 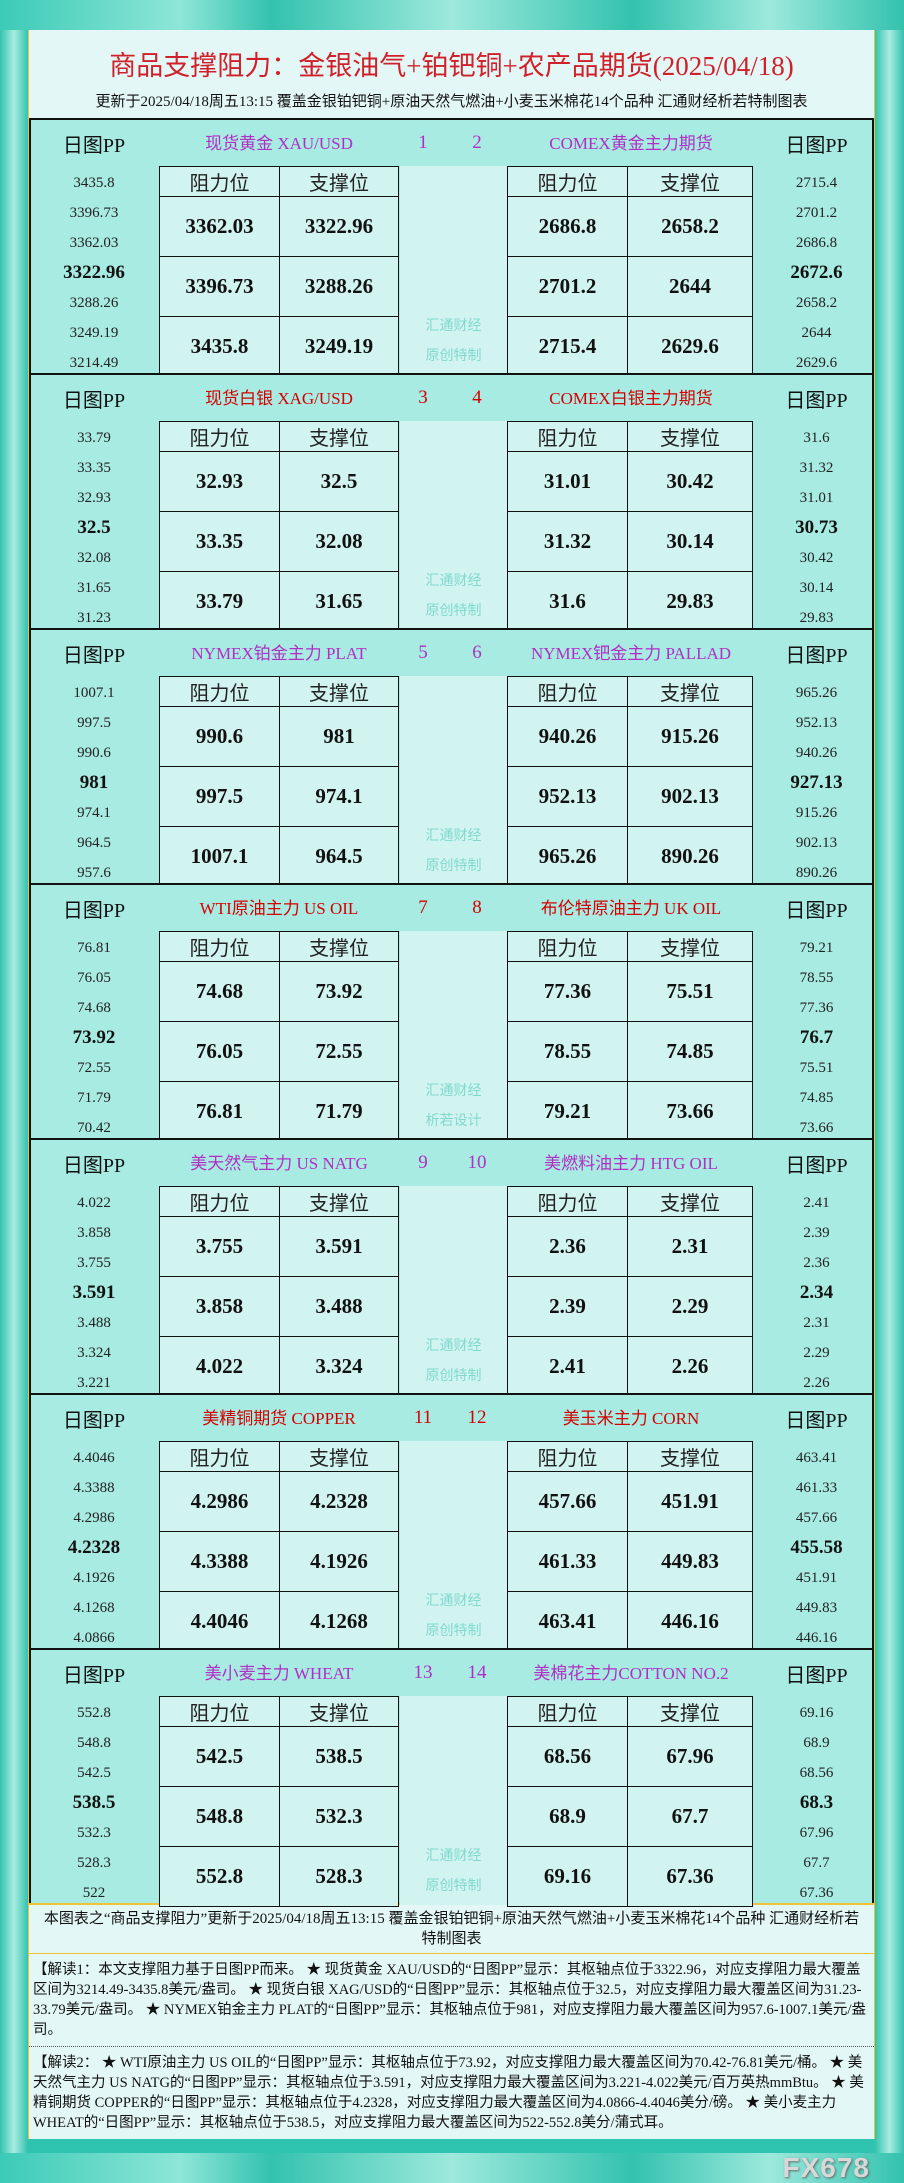 I want to click on pp-level: 2.41, so click(x=816, y=1202).